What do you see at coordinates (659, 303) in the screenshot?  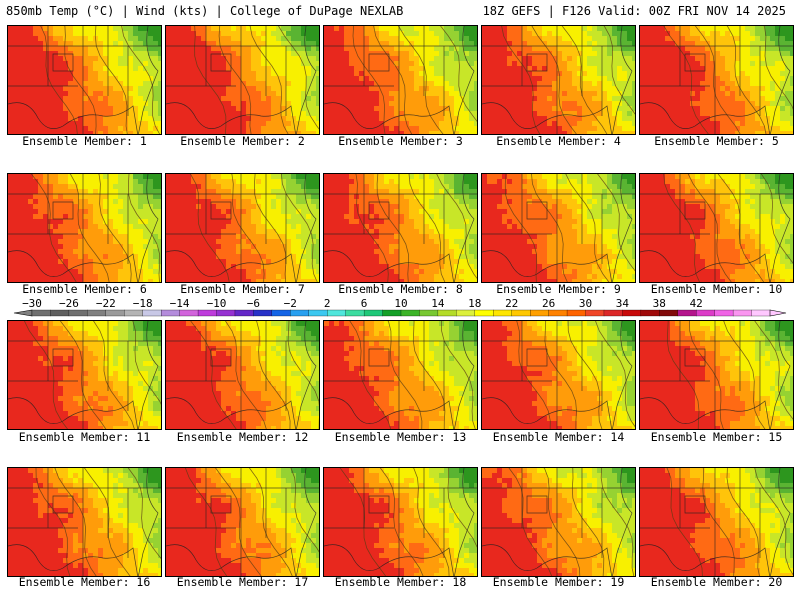 I see `colorbar-tick-label: 38` at bounding box center [659, 303].